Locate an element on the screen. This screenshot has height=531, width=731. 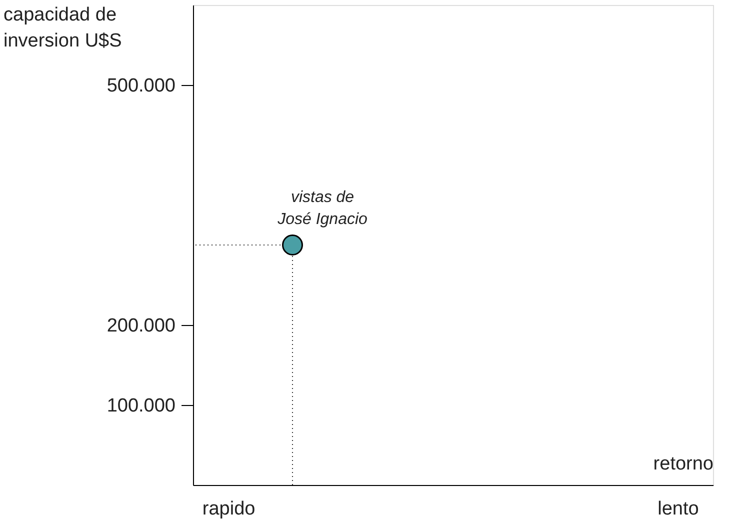
x-tick-label: rapido is located at coordinates (229, 509).